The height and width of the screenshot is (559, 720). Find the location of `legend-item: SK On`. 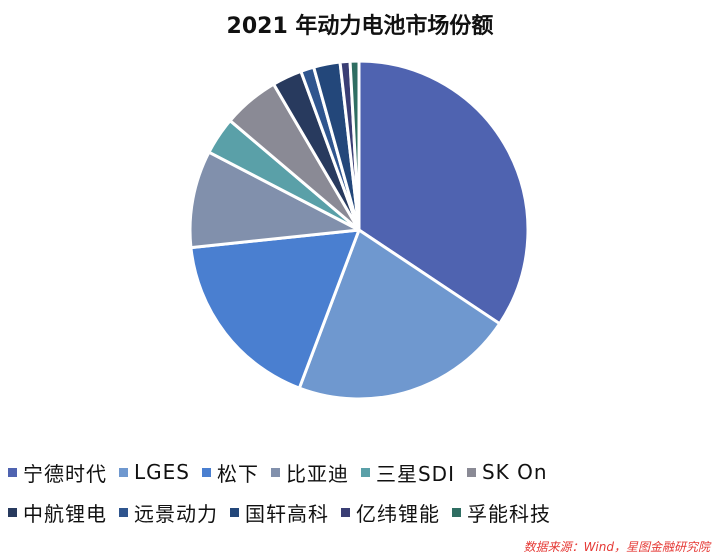

legend-item: SK On is located at coordinates (507, 472).